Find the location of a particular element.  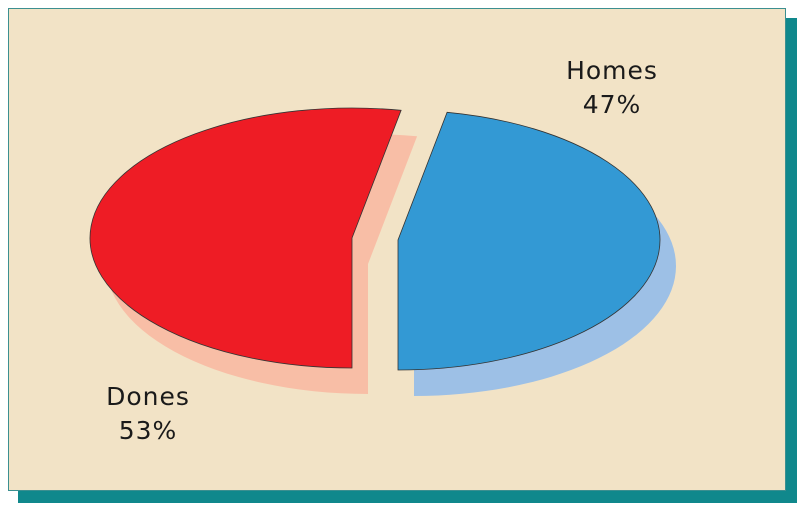

slice-label: Homes is located at coordinates (612, 70).